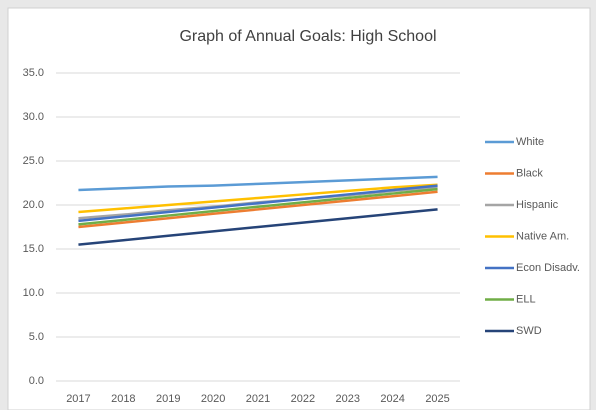  I want to click on y-tick-label: 5.0, so click(36, 337).